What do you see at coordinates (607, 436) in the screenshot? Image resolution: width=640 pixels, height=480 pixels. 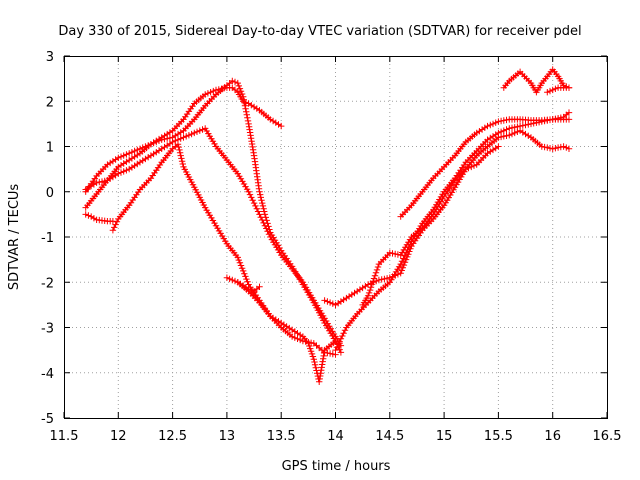 I see `x-tick-label: 16.5` at bounding box center [607, 436].